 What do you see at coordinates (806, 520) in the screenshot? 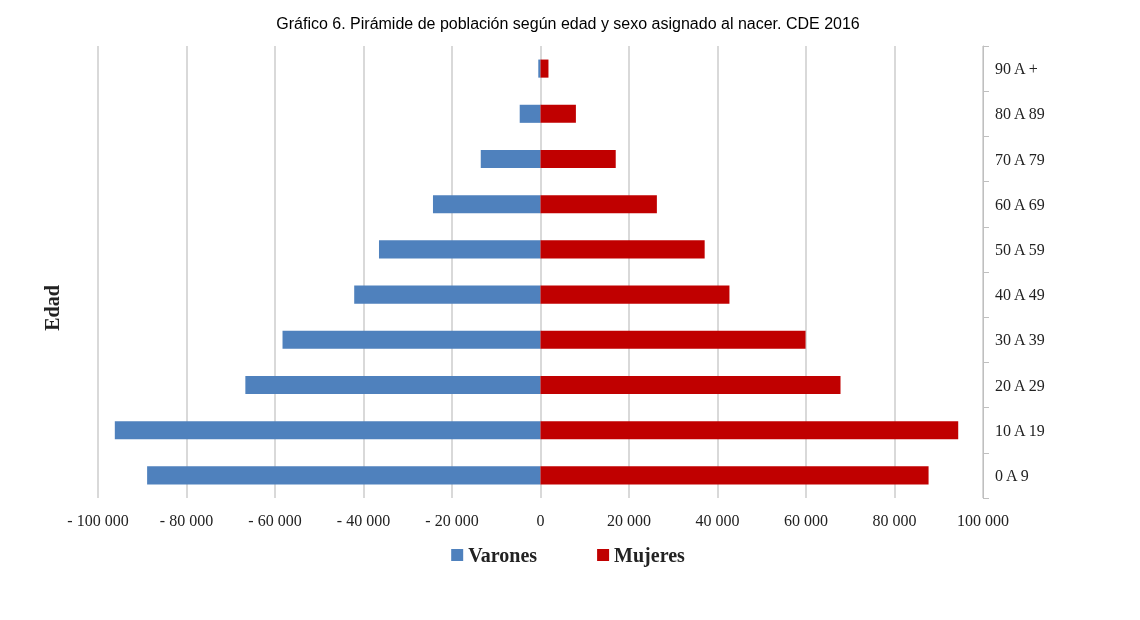
I see `x-tick-label: 60 000` at bounding box center [806, 520].